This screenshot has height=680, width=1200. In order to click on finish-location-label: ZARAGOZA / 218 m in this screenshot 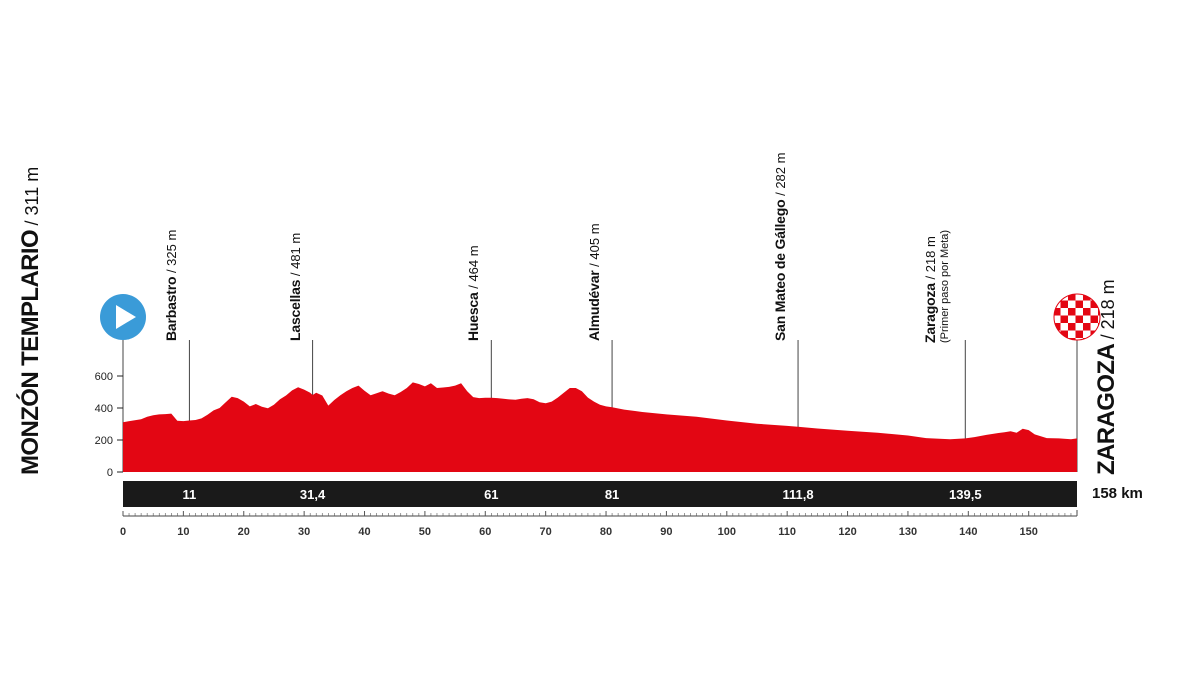, I will do `click(1108, 377)`.